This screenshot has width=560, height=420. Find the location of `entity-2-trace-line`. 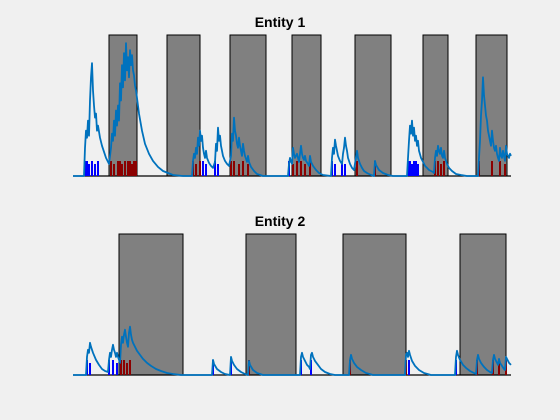

entity-2-trace-line is located at coordinates (292, 350).